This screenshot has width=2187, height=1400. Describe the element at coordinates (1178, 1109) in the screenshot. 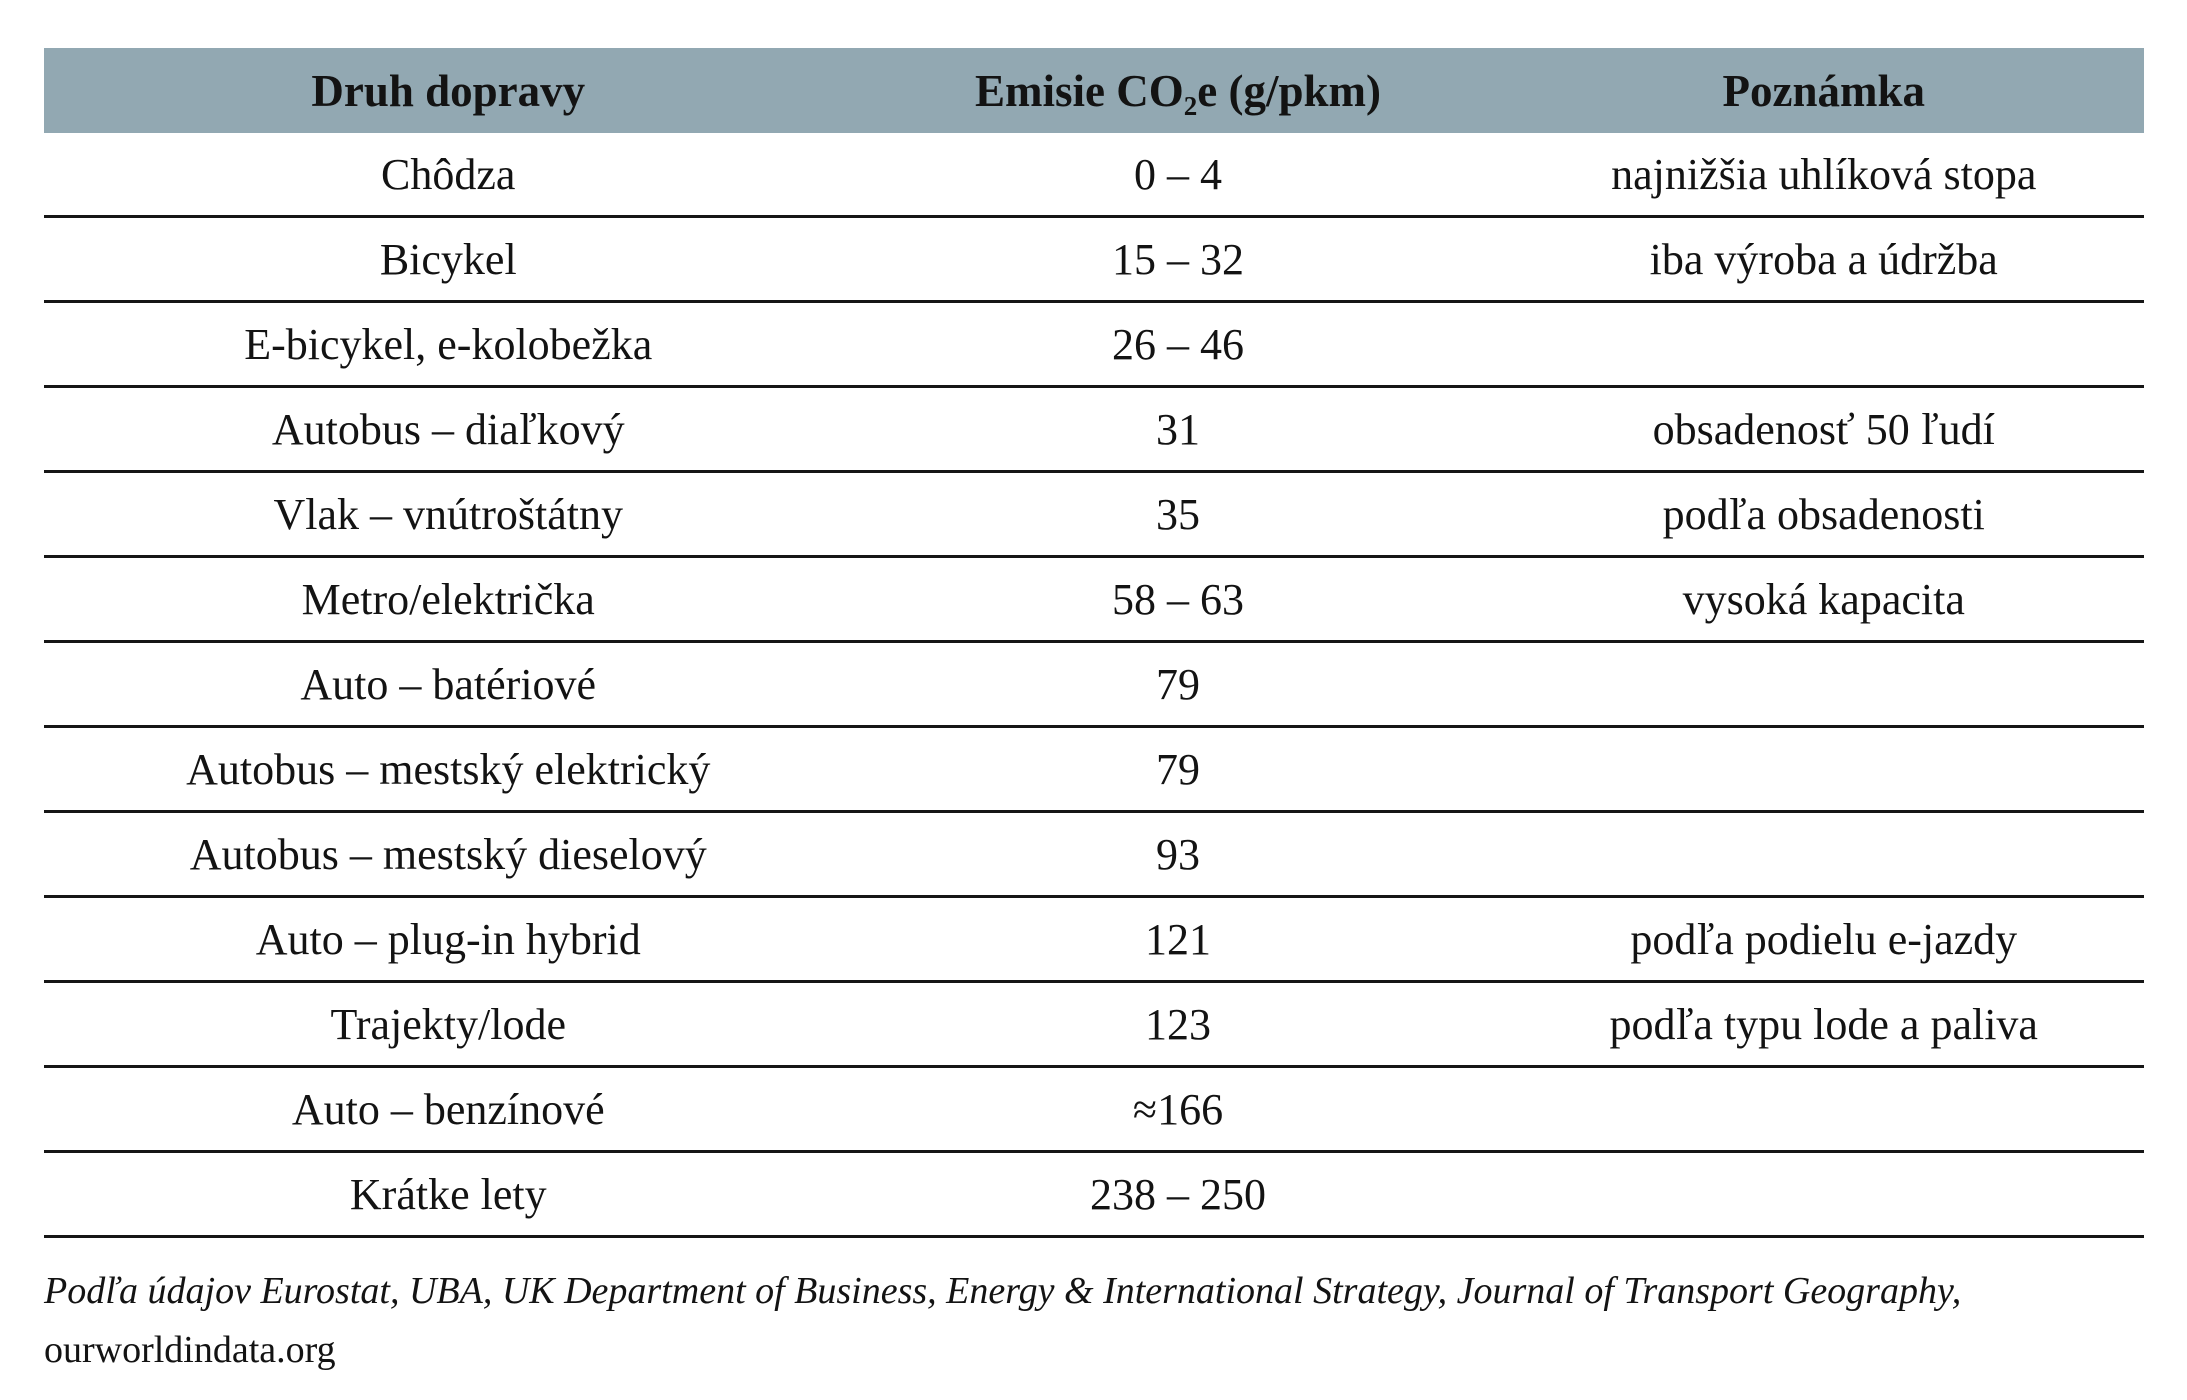

I see `emissions-cell: ≈166` at that location.